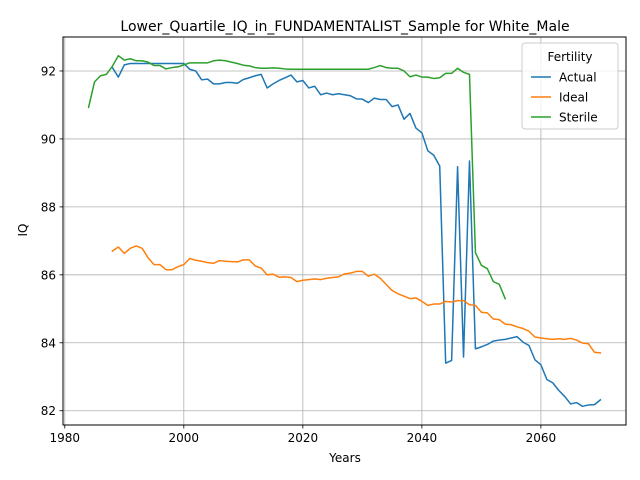 The width and height of the screenshot is (640, 480). I want to click on legend-label-actual: Actual, so click(578, 78).